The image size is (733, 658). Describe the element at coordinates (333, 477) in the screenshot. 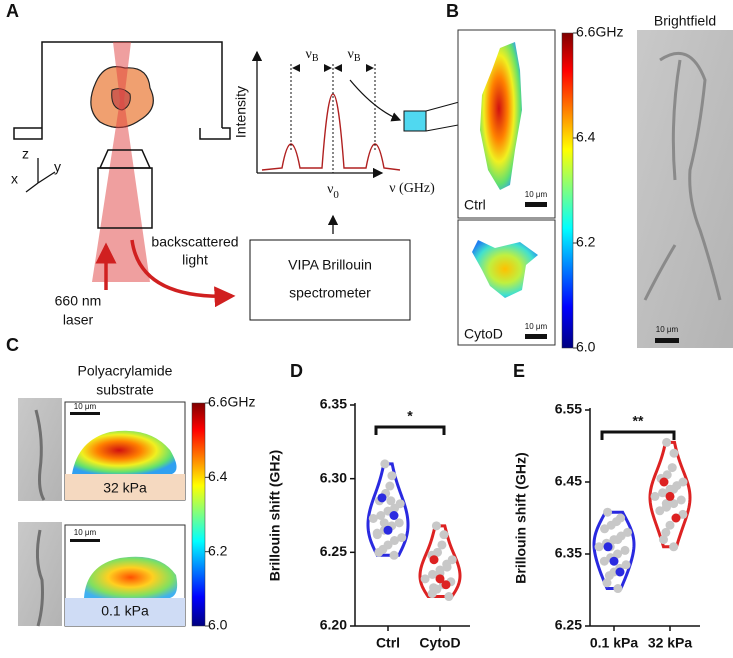

I see `y-tick-label: 6.30` at that location.